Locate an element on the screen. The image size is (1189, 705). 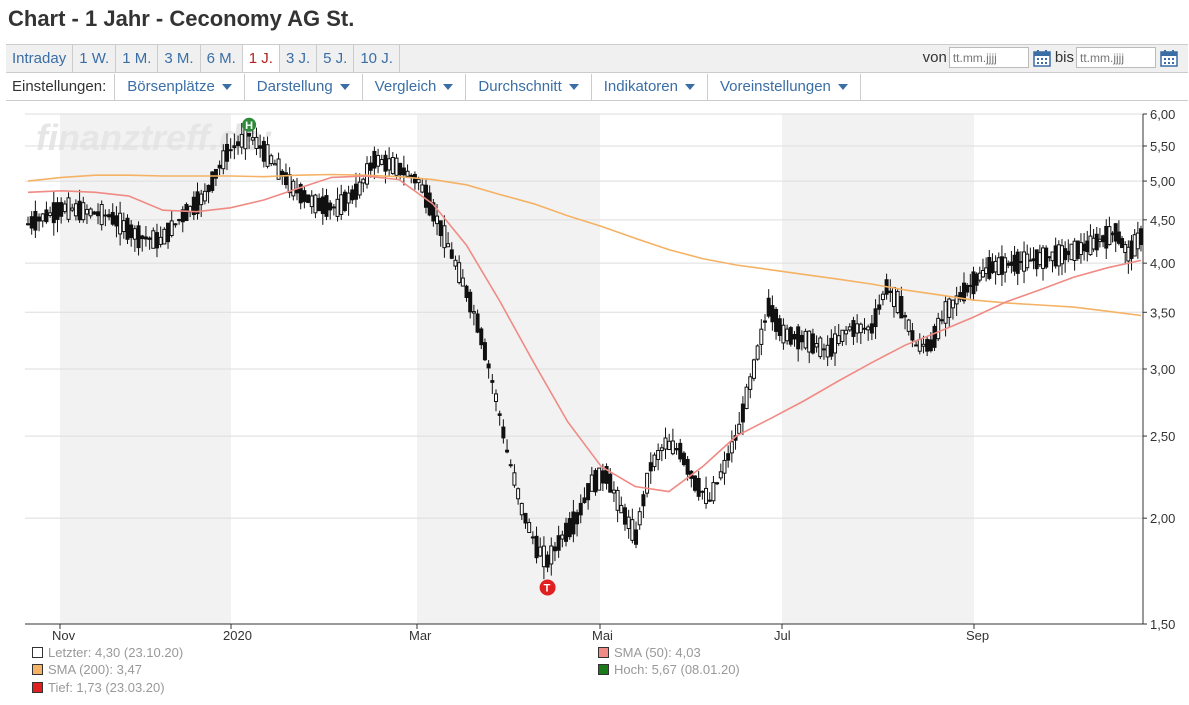
settings-menu-3: Durchschnitt is located at coordinates (529, 87).